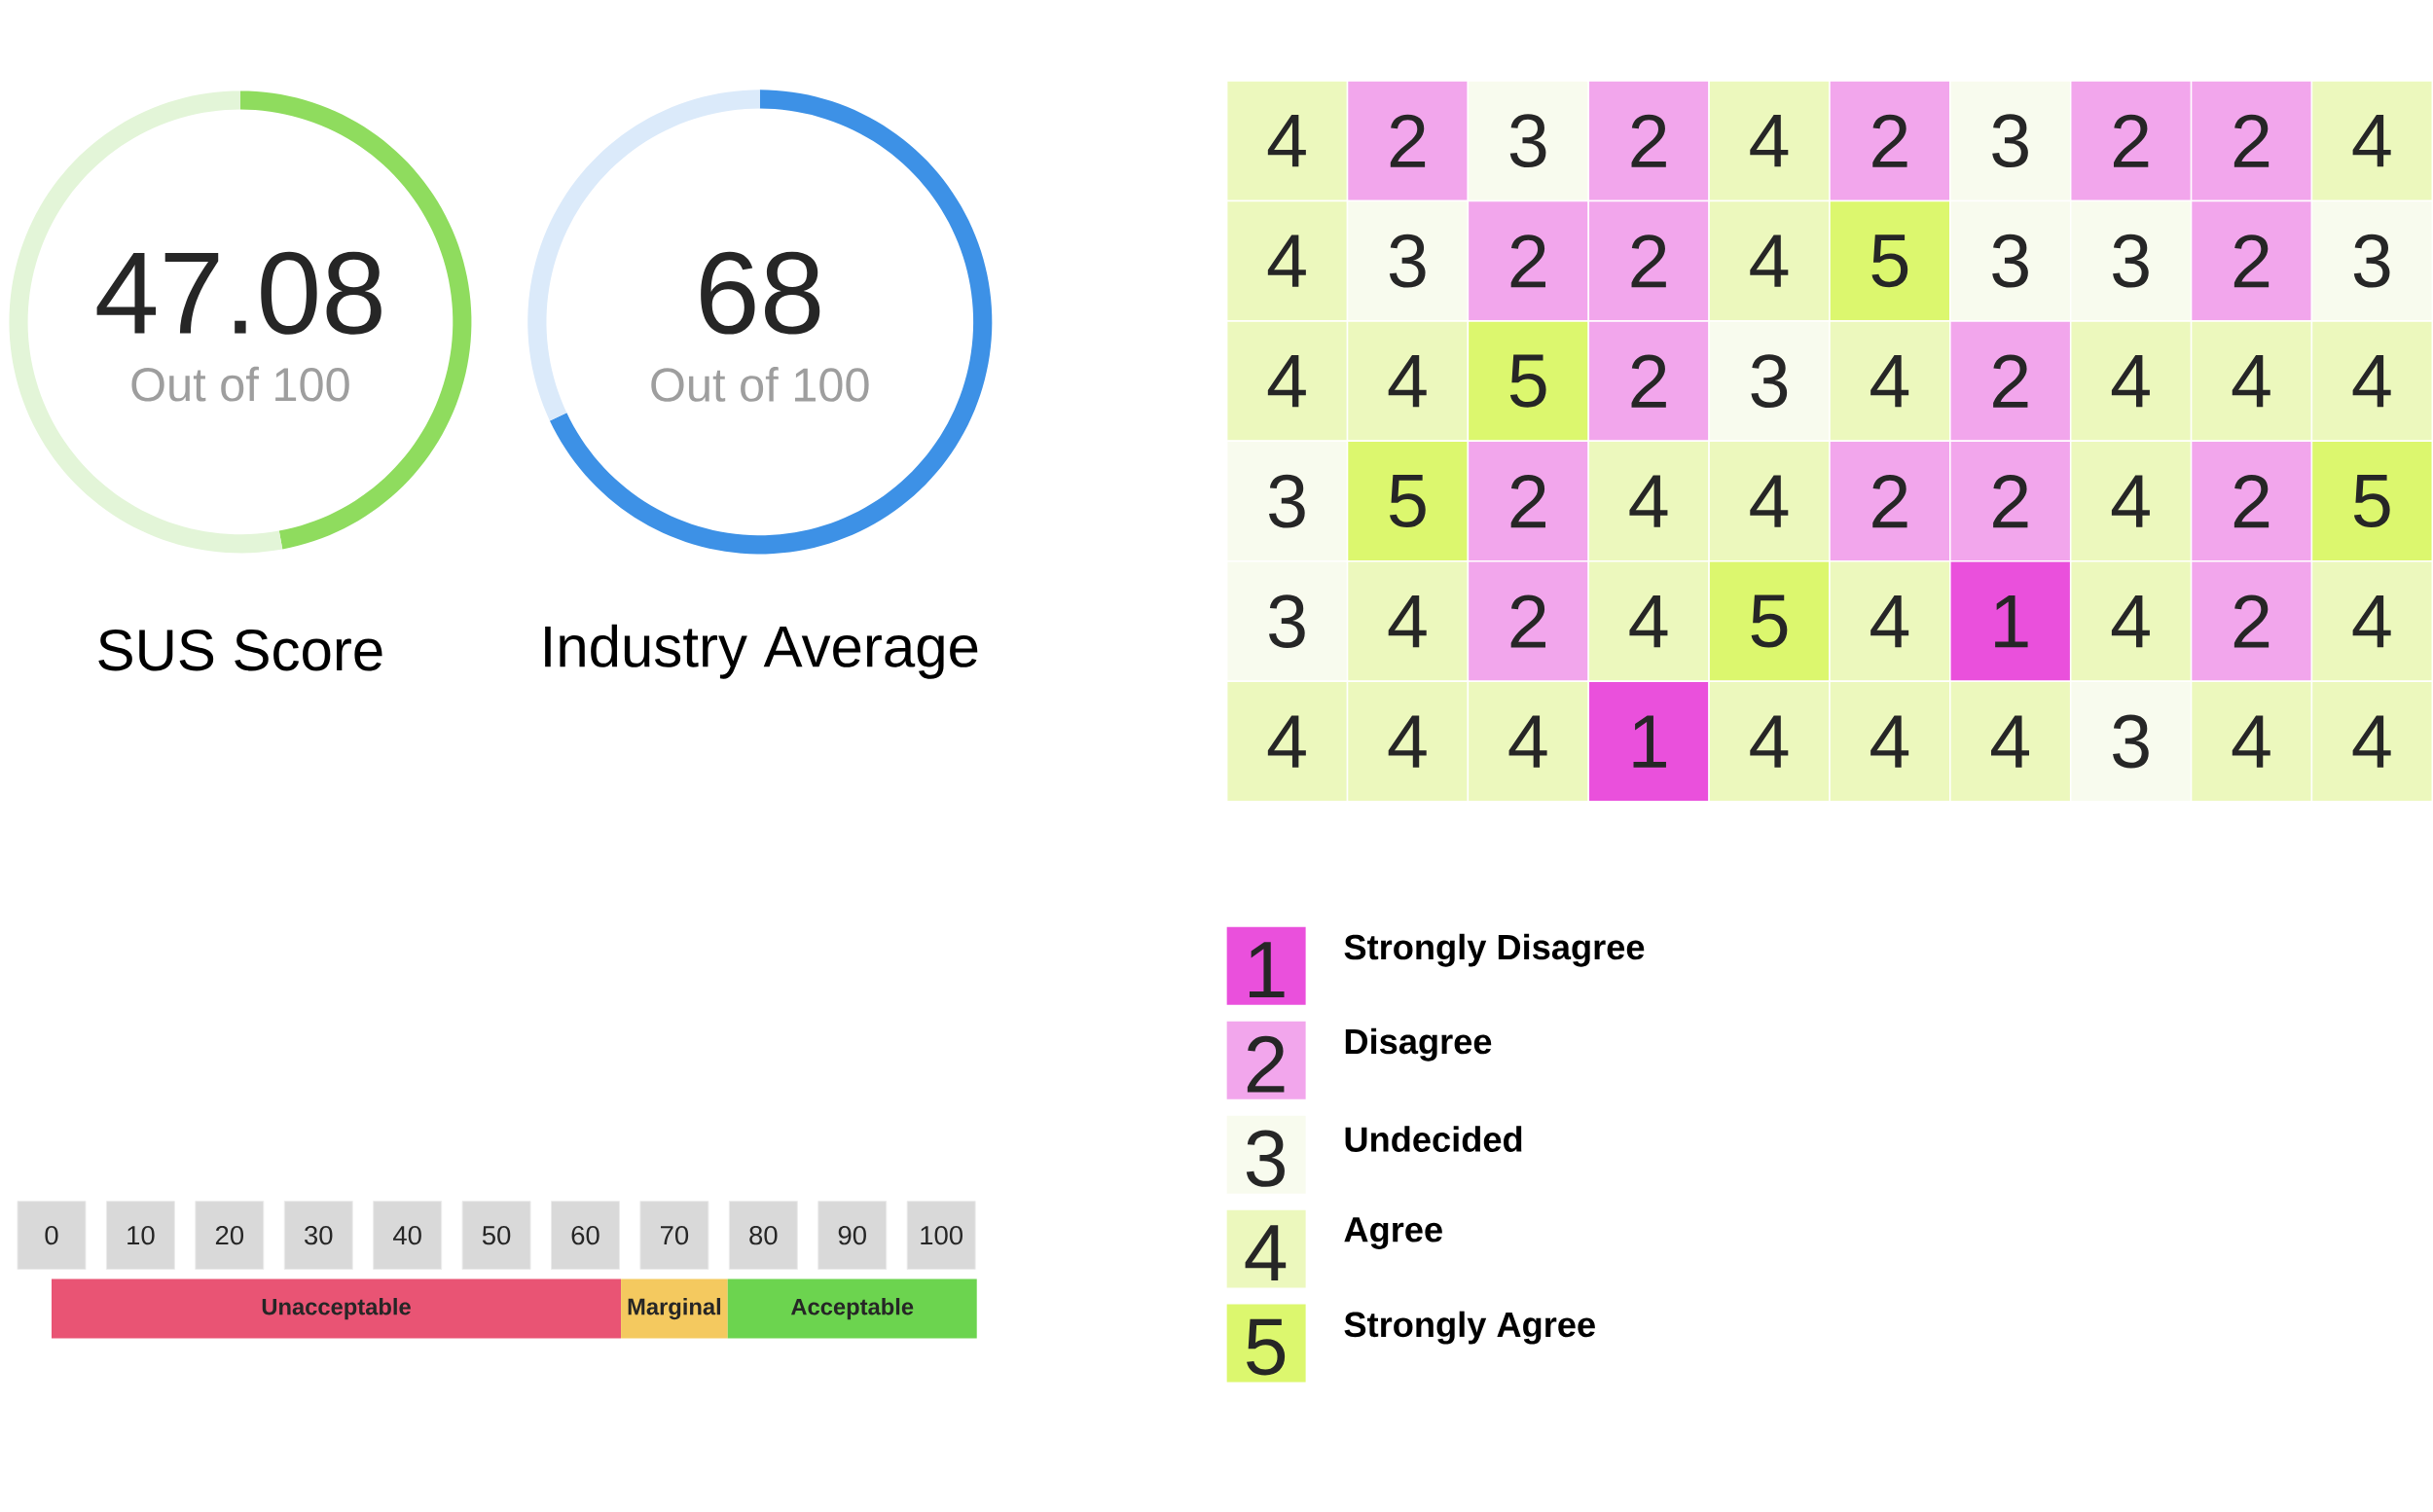 The width and height of the screenshot is (2433, 1512). What do you see at coordinates (1393, 1233) in the screenshot?
I see `category-label: Agree` at bounding box center [1393, 1233].